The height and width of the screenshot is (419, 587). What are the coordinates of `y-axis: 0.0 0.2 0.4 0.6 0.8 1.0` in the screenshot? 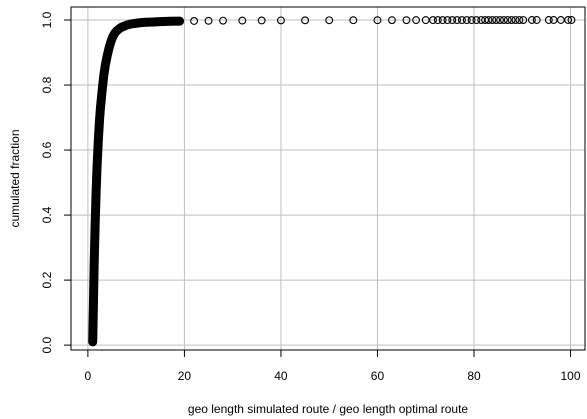 It's located at (55, 182).